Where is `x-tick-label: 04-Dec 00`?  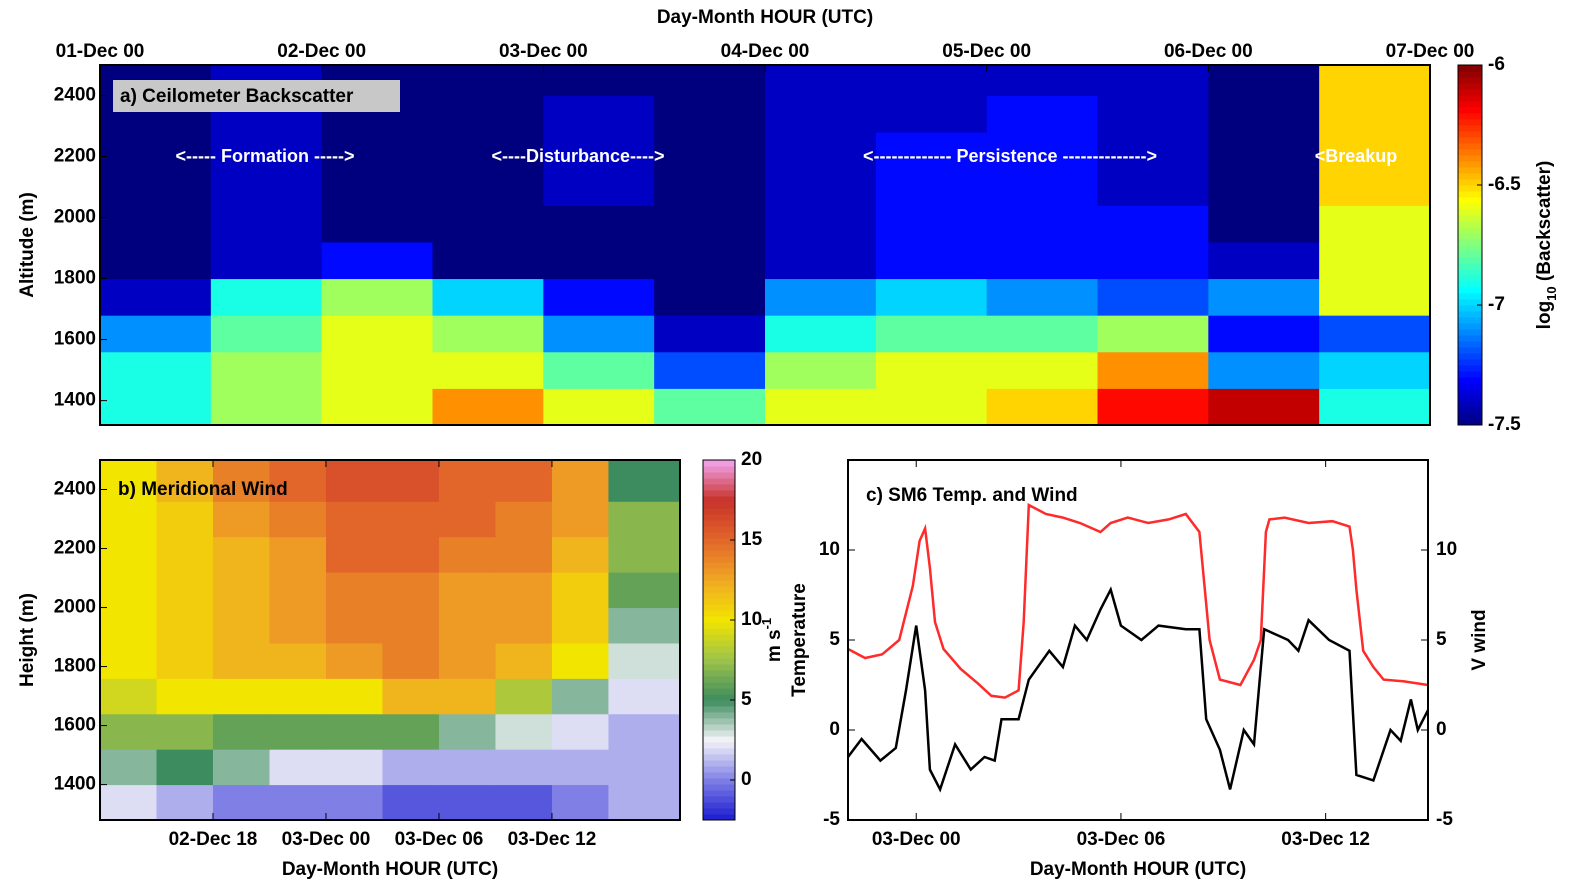
x-tick-label: 04-Dec 00 is located at coordinates (765, 51).